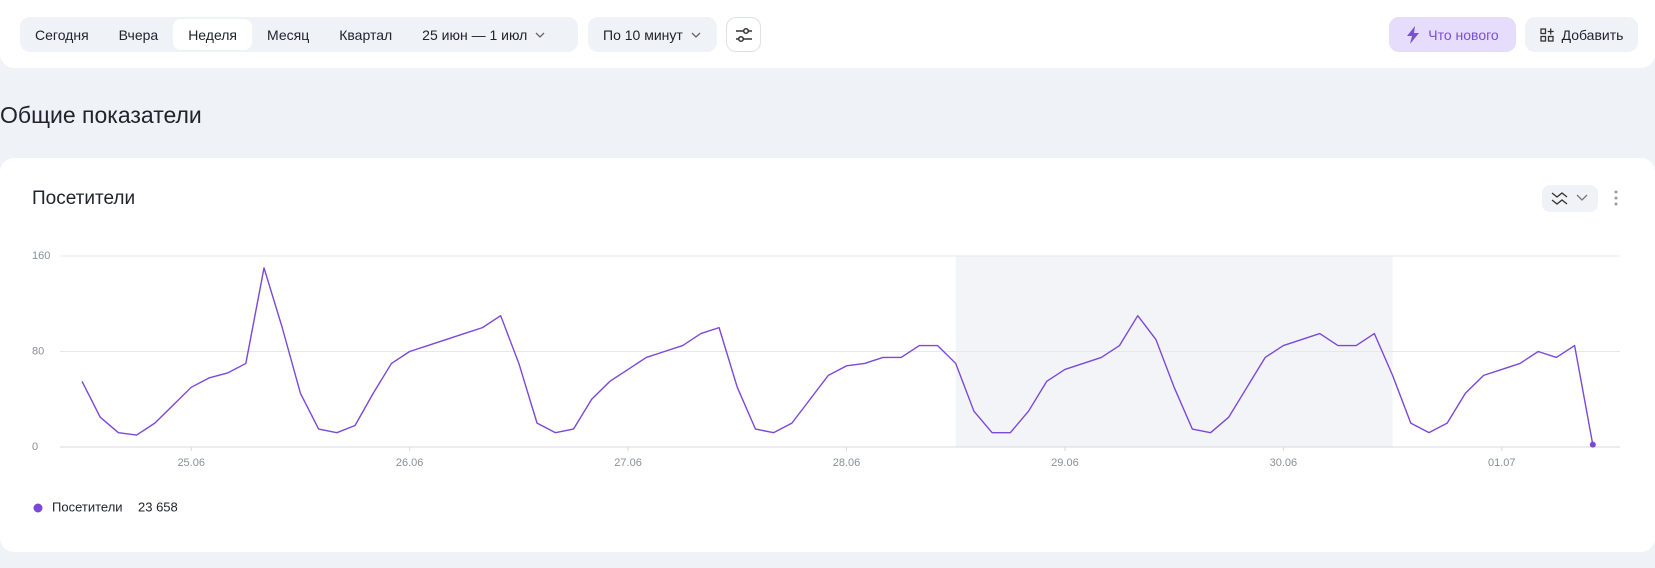 This screenshot has height=568, width=1655. I want to click on date-range: 25 июн — 1 июл, so click(483, 34).